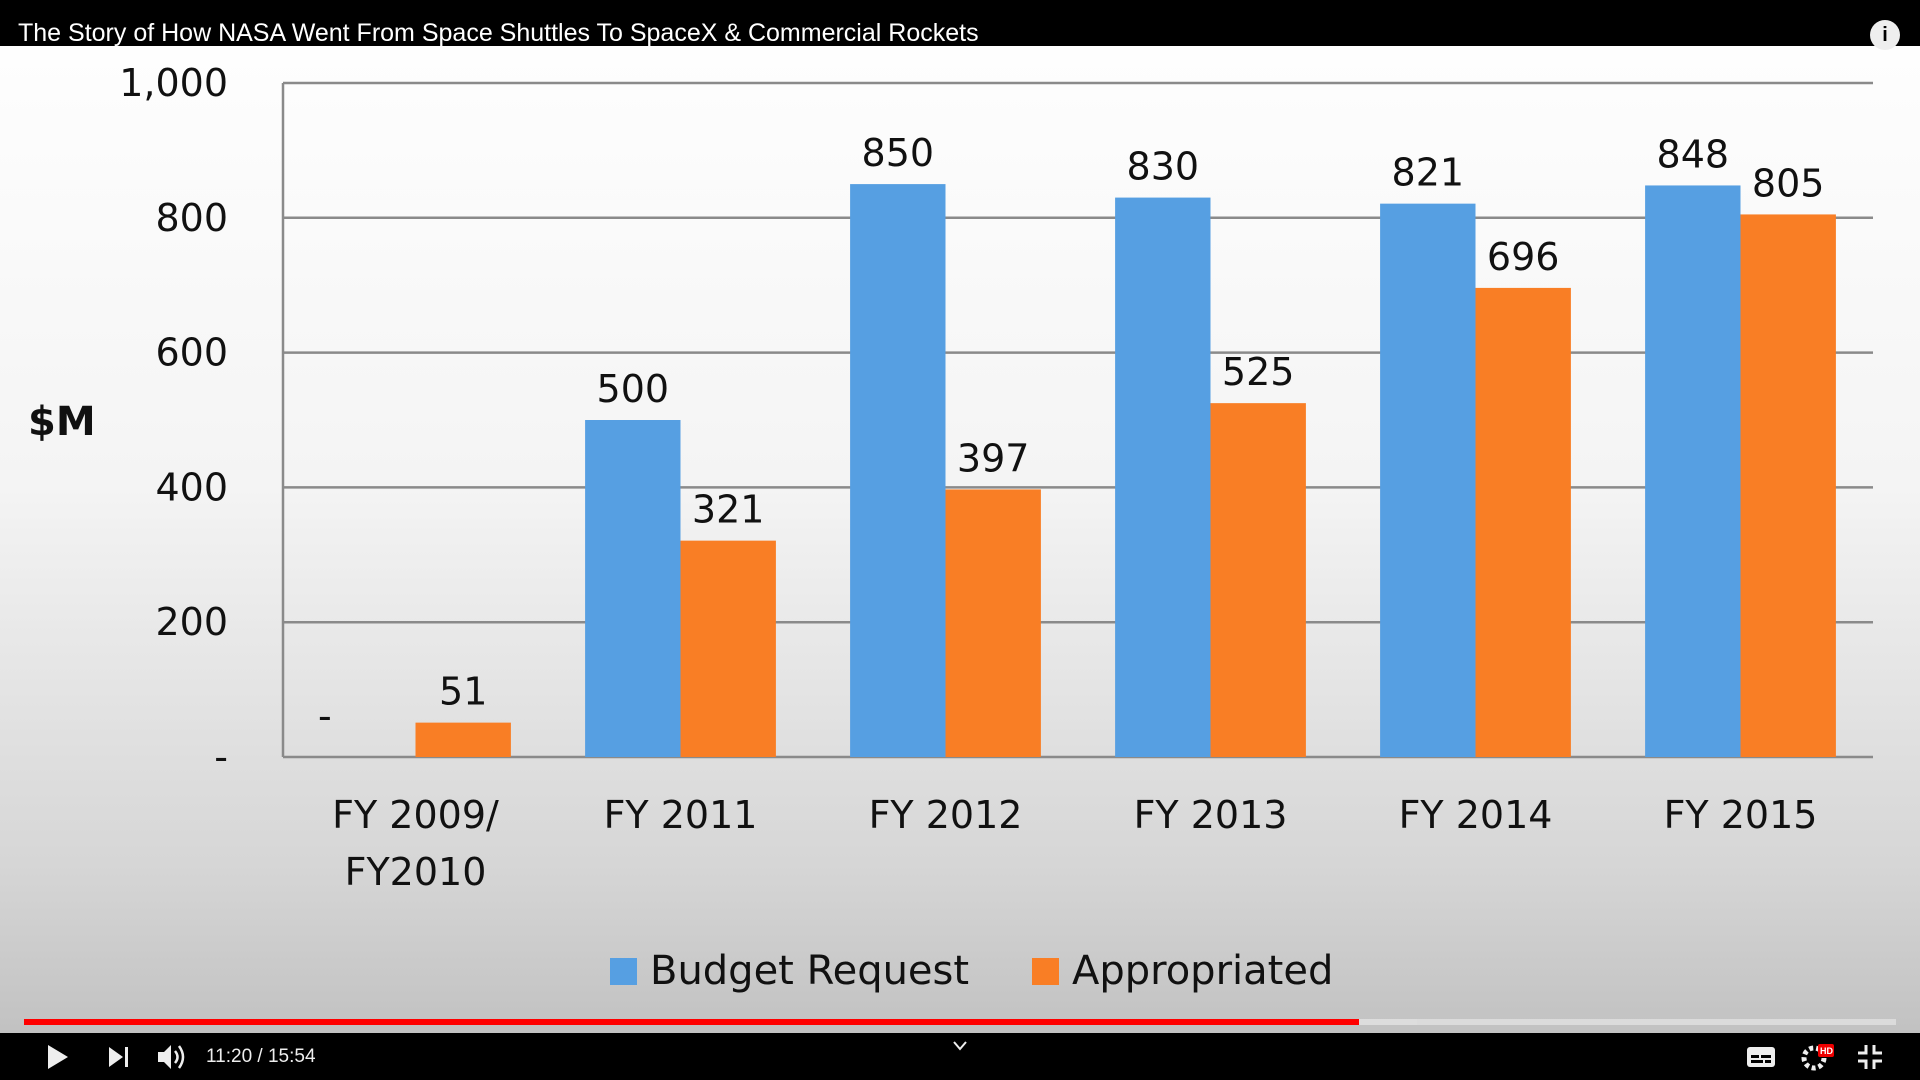 This screenshot has height=1080, width=1920. I want to click on volume-icon, so click(171, 1056).